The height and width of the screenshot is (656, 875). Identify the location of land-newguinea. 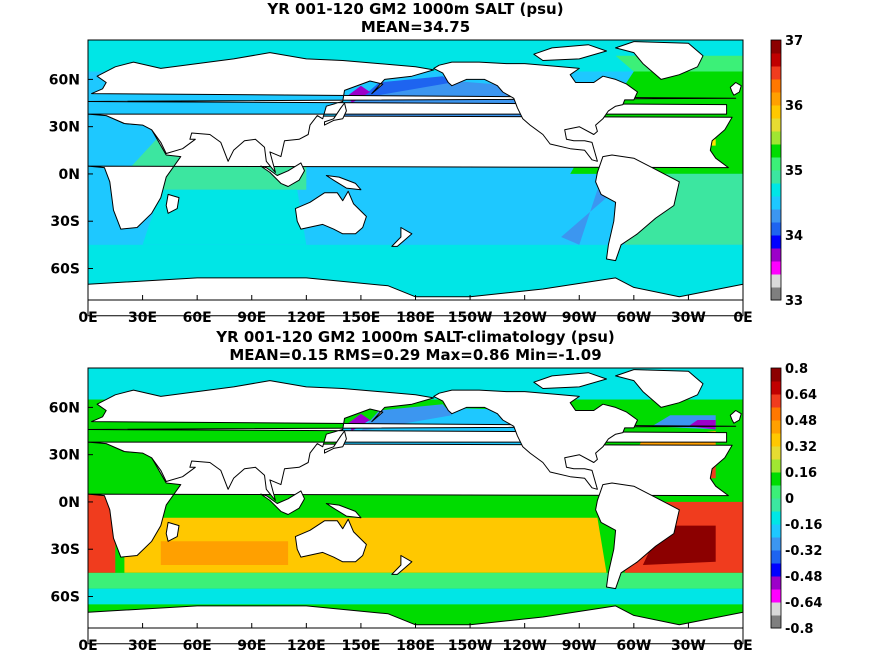
(343, 183).